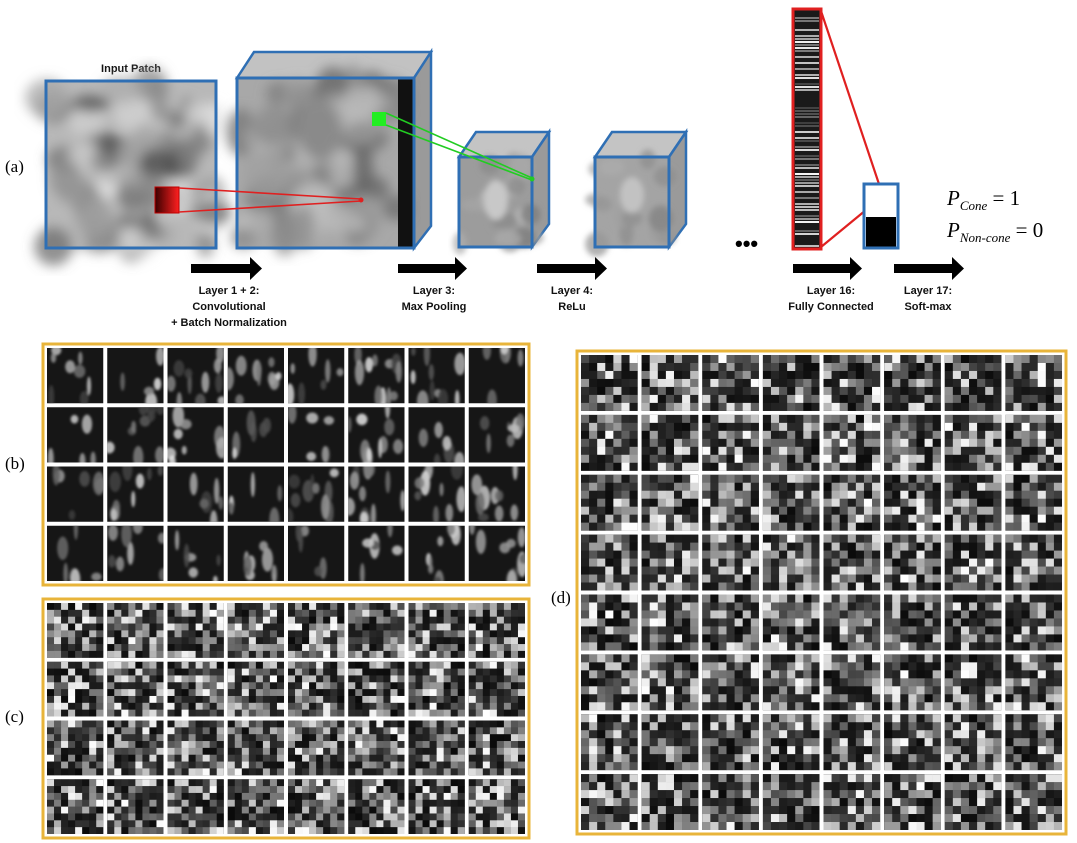 The height and width of the screenshot is (843, 1077). Describe the element at coordinates (953, 198) in the screenshot. I see `p-cone-symbol: P` at that location.